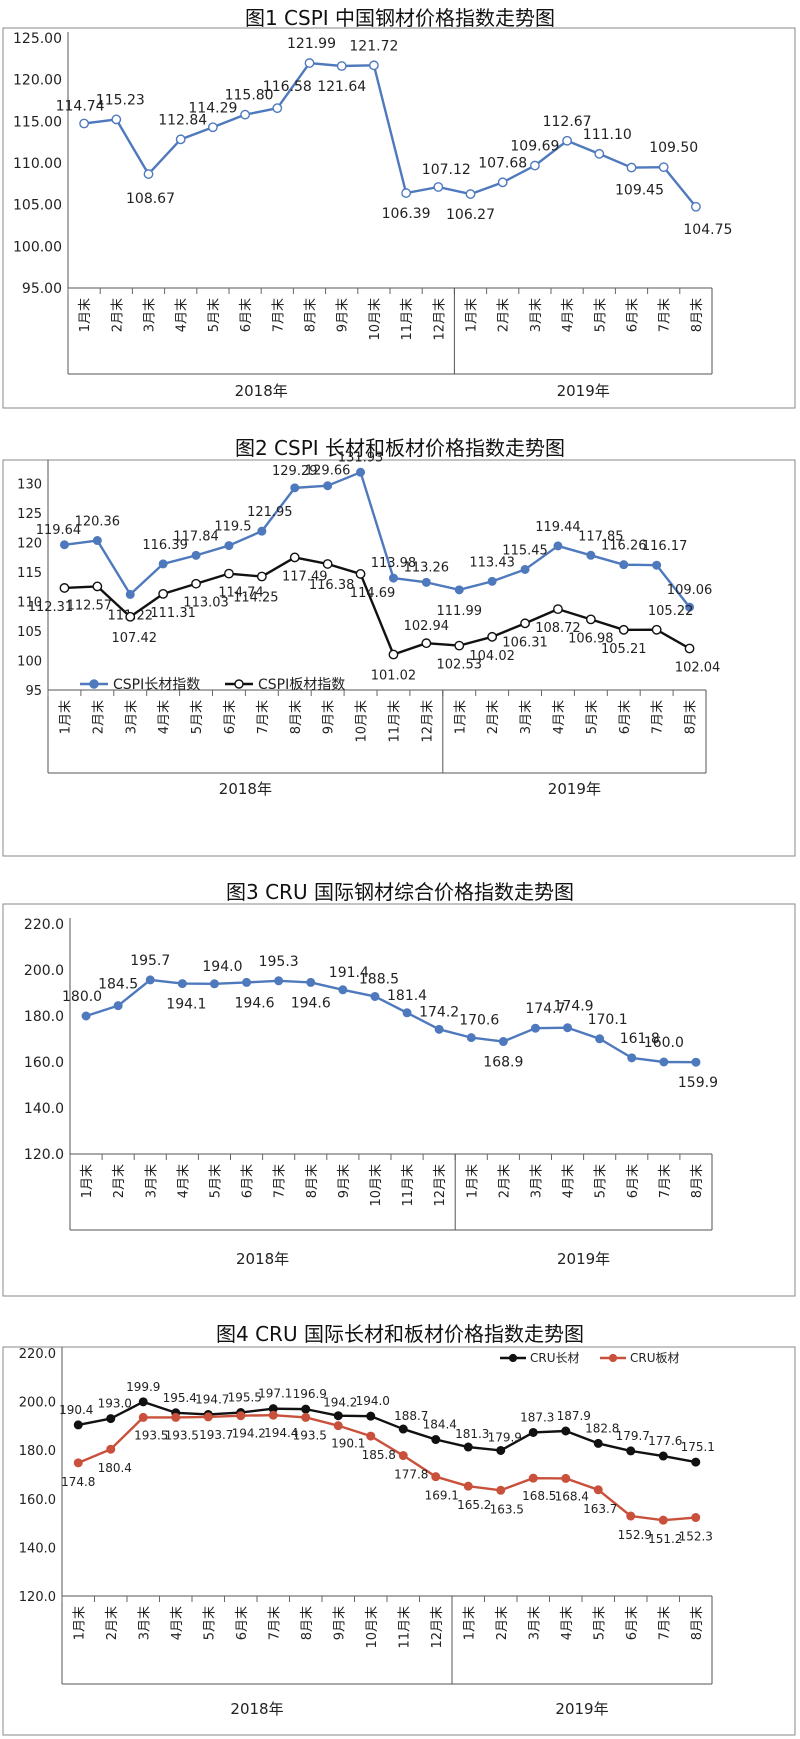 This screenshot has height=1739, width=800. Describe the element at coordinates (275, 1394) in the screenshot. I see `data-label: 197.1` at that location.